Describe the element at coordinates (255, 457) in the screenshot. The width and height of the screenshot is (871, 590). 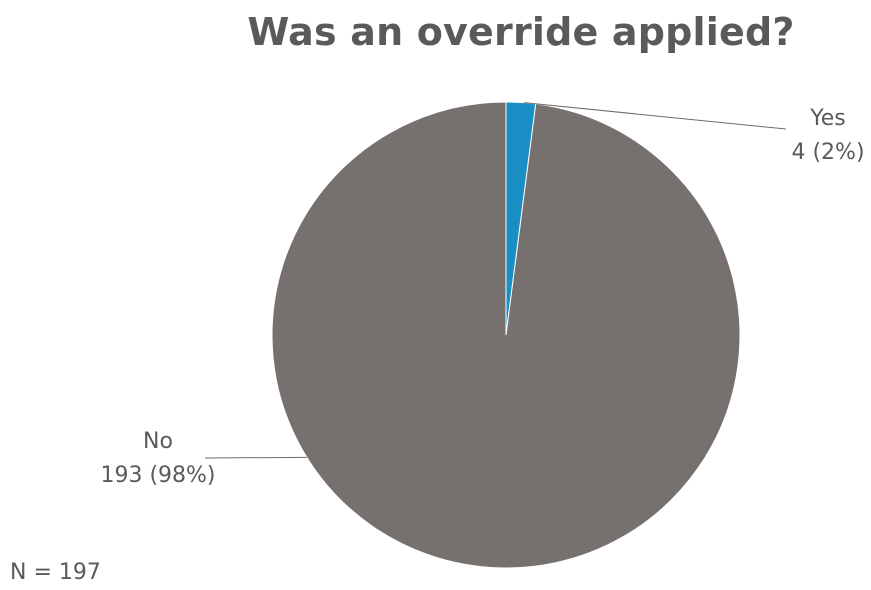
I see `leader-line-no` at that location.